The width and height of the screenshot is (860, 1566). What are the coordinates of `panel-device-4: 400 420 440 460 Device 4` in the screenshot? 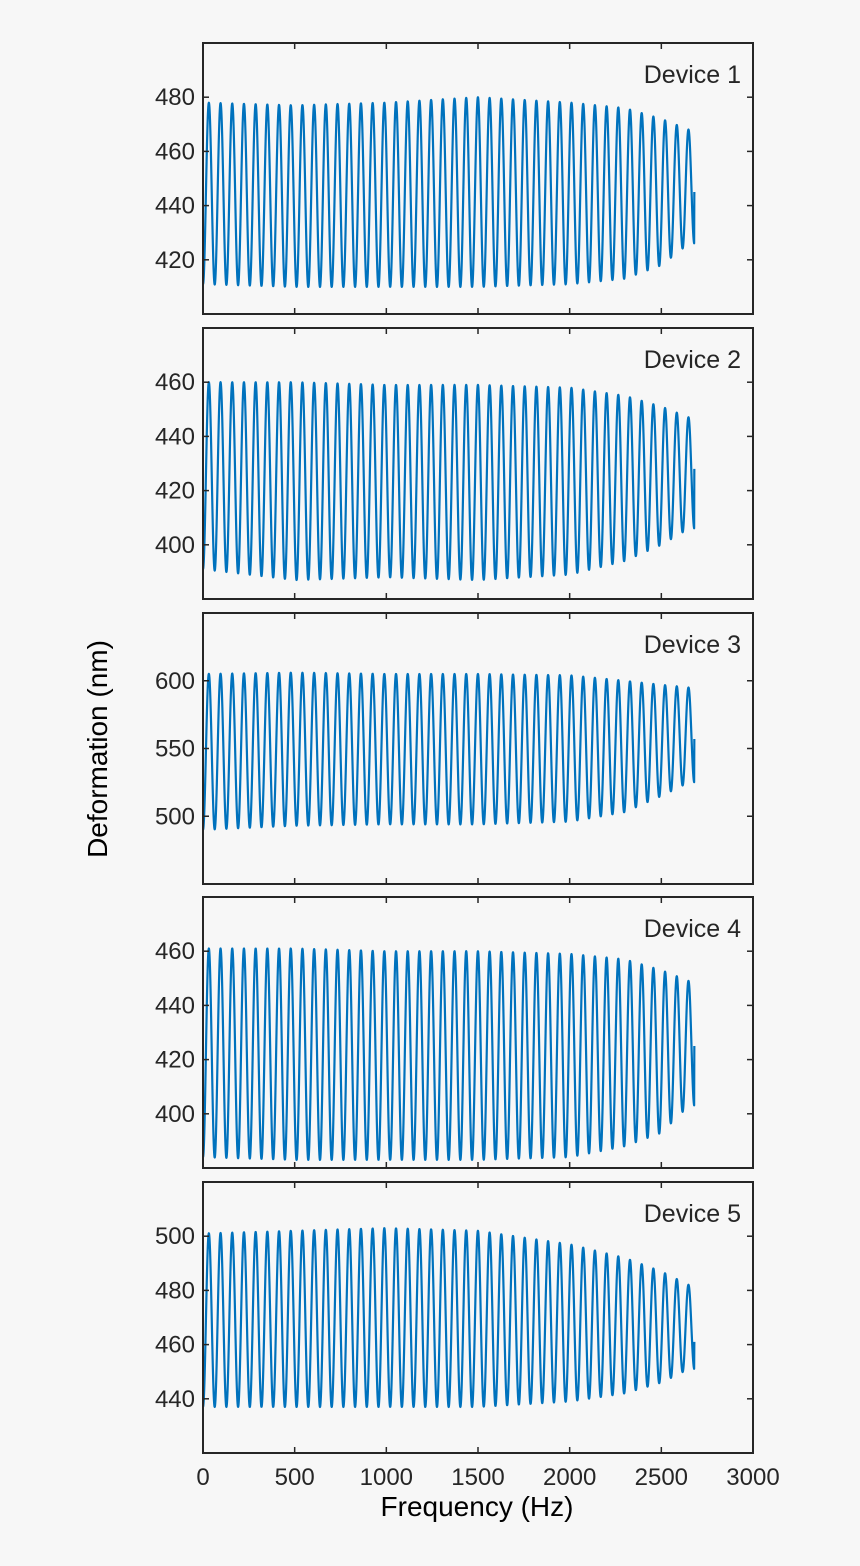 It's located at (454, 1032).